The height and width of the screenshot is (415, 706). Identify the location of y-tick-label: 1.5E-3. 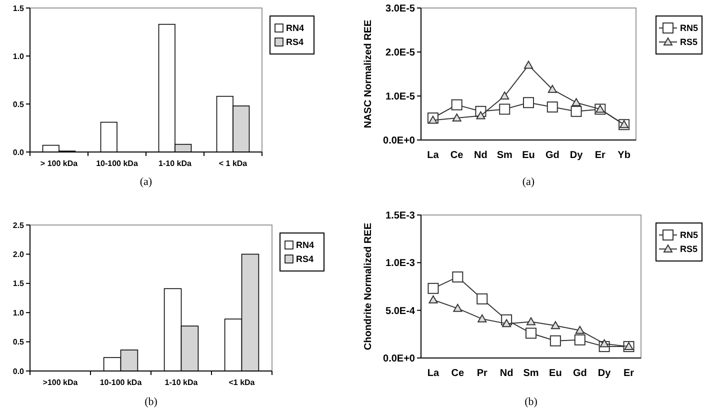
(401, 216).